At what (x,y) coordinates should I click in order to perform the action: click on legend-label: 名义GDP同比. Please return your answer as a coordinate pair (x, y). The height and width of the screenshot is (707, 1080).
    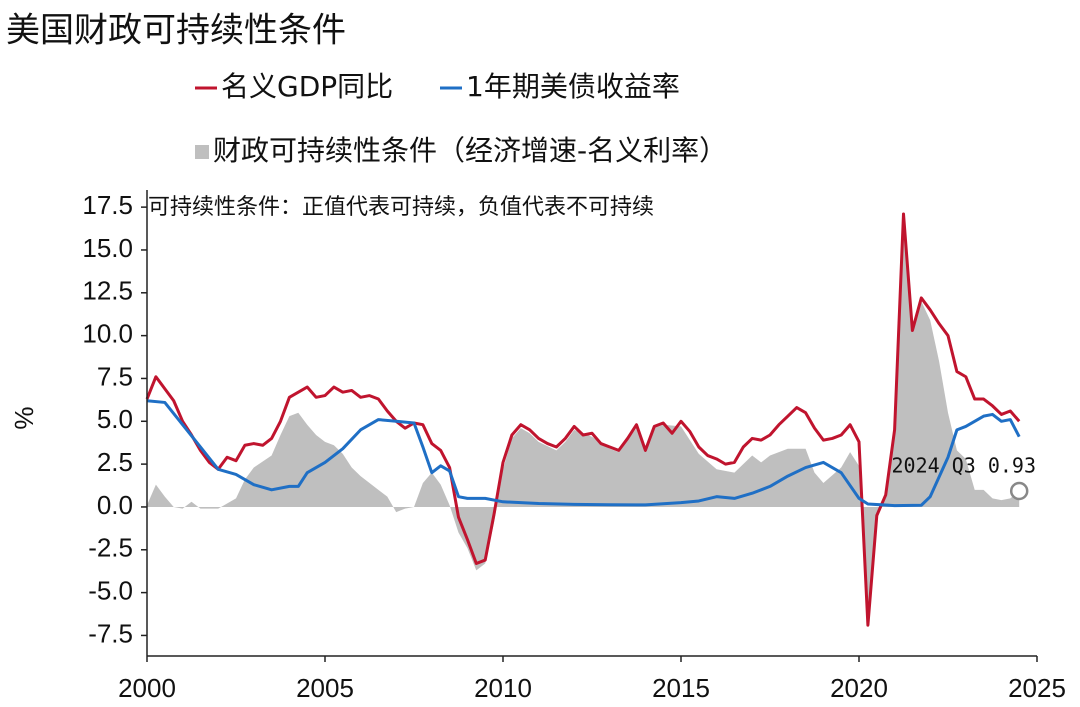
    Looking at the image, I should click on (307, 86).